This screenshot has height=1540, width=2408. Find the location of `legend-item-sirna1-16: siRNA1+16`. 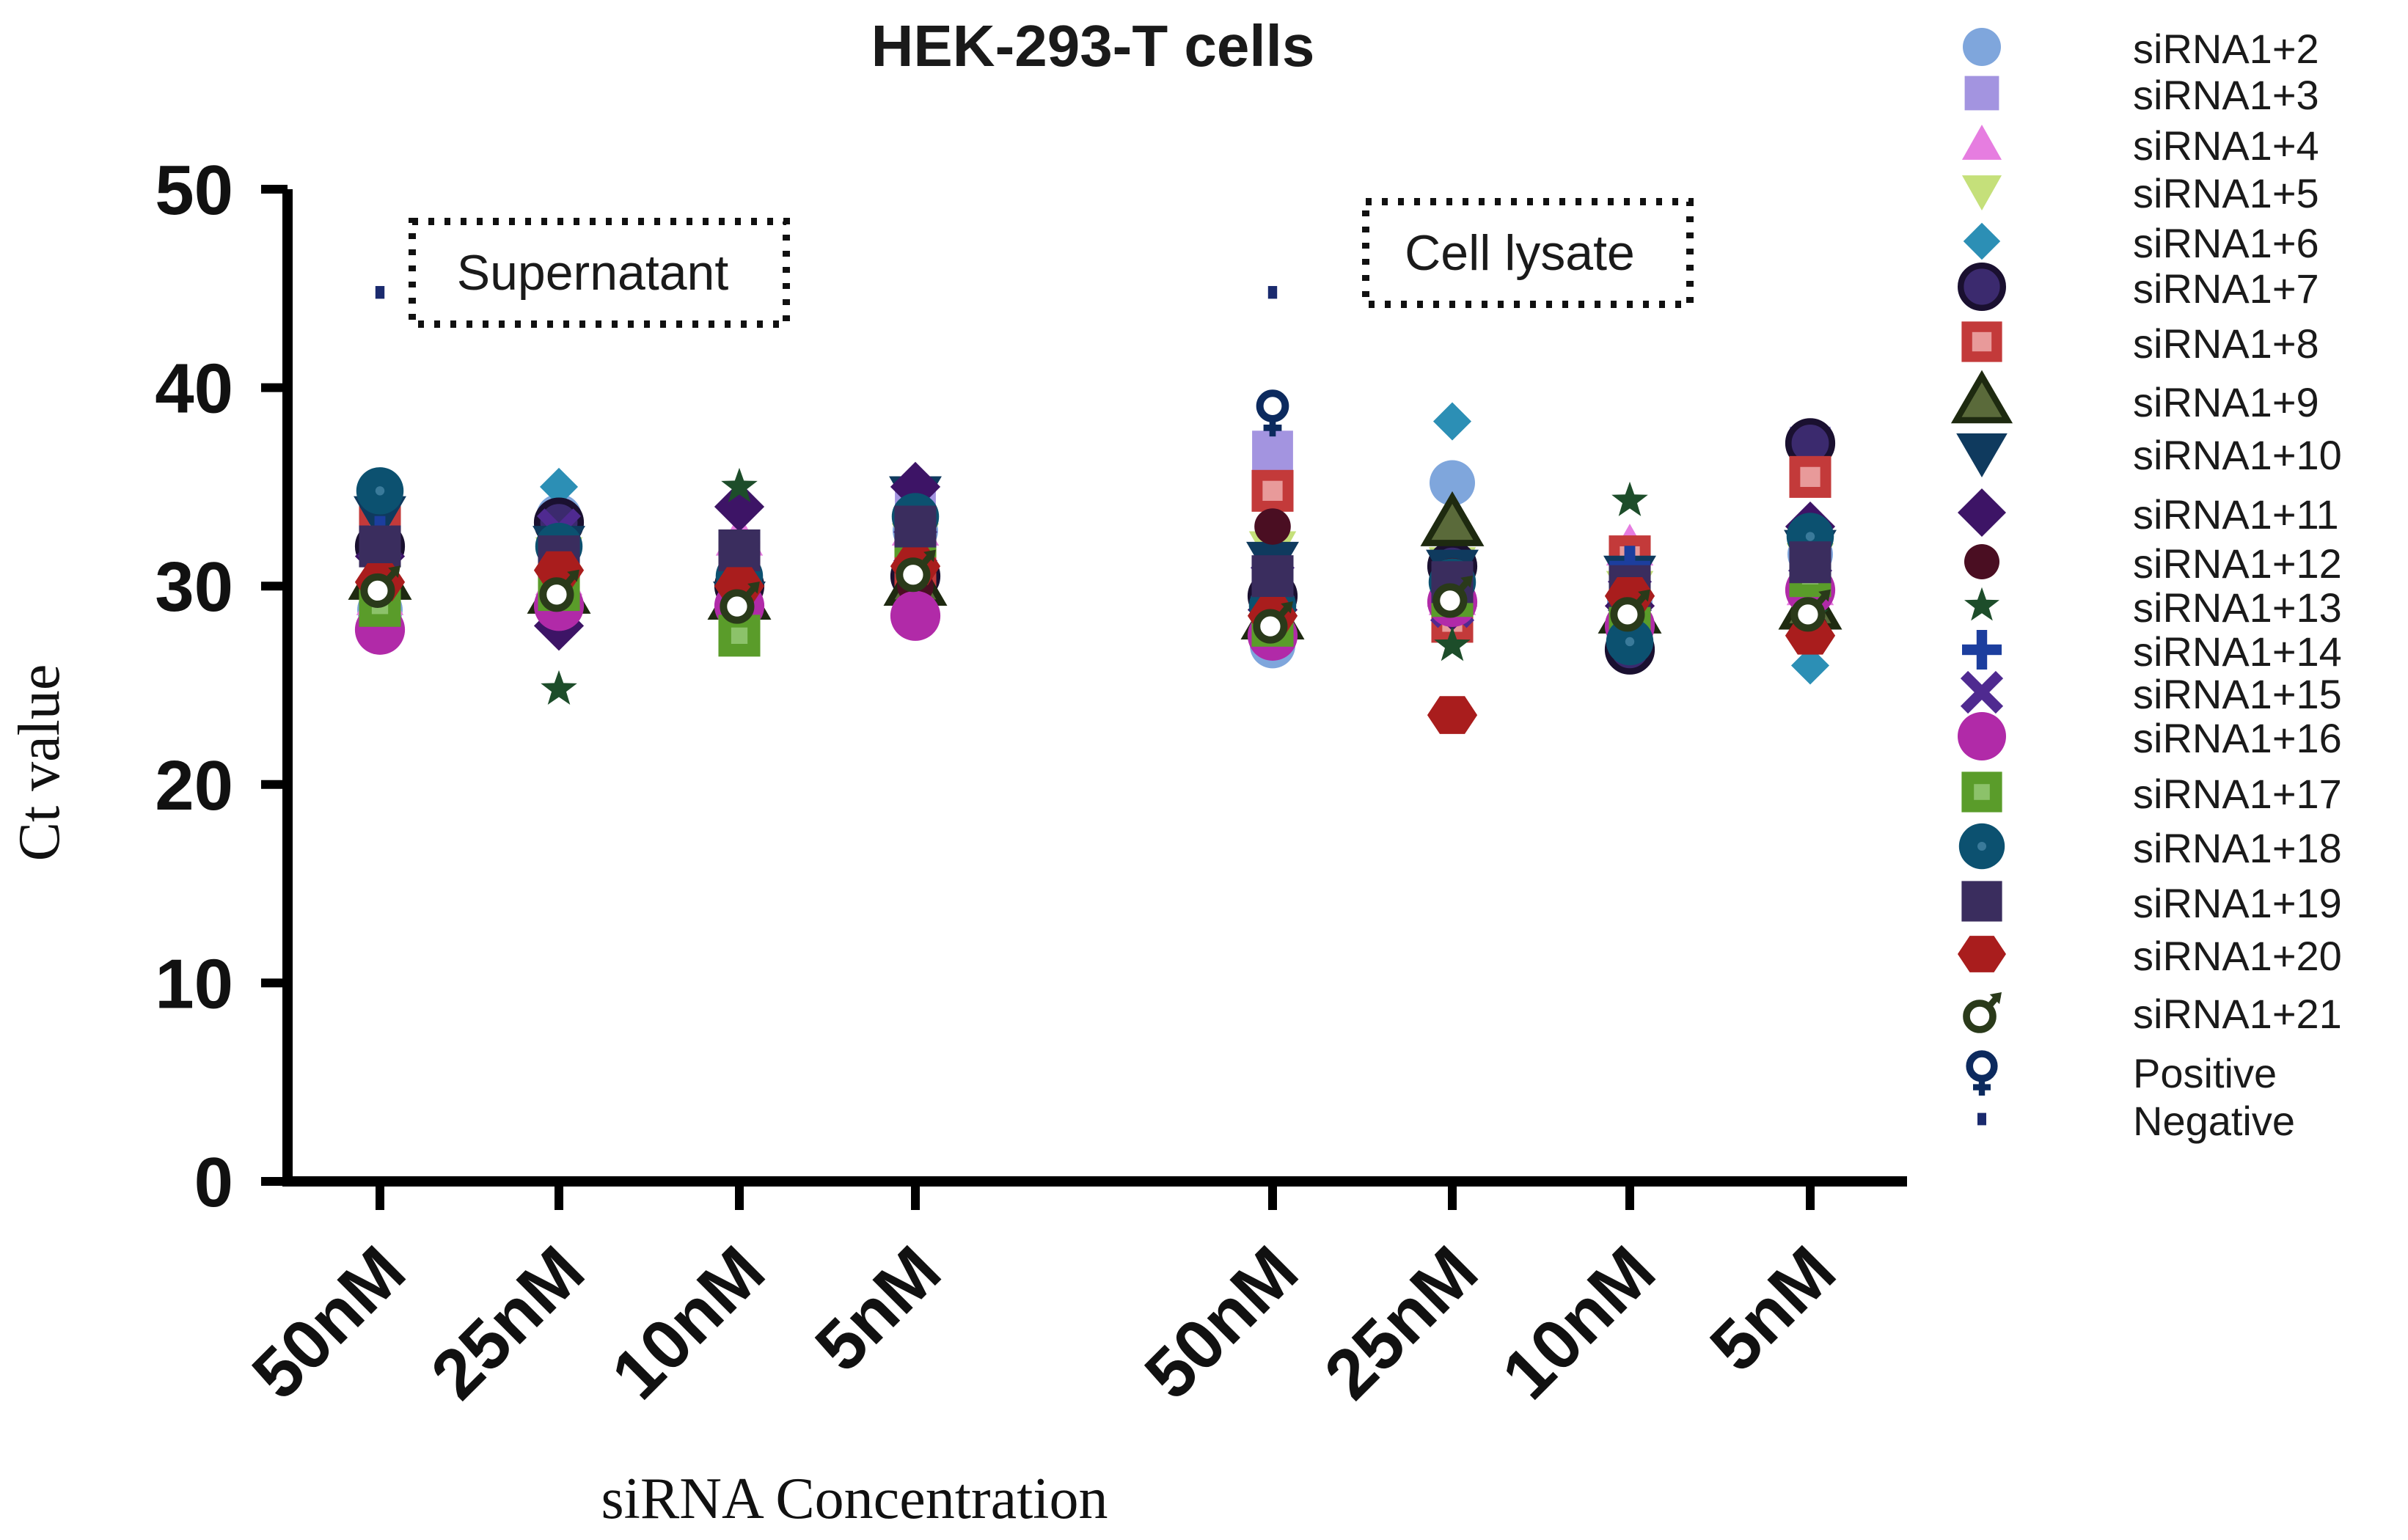

legend-item-sirna1-16: siRNA1+16 is located at coordinates (2150, 736).